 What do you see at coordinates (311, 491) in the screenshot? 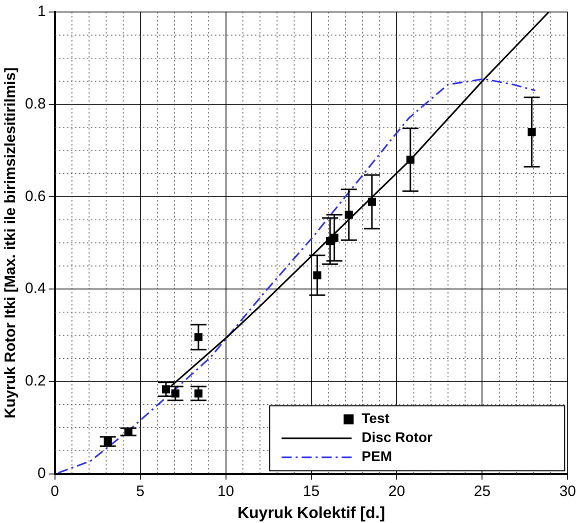
I see `x-tick-label: 15` at bounding box center [311, 491].